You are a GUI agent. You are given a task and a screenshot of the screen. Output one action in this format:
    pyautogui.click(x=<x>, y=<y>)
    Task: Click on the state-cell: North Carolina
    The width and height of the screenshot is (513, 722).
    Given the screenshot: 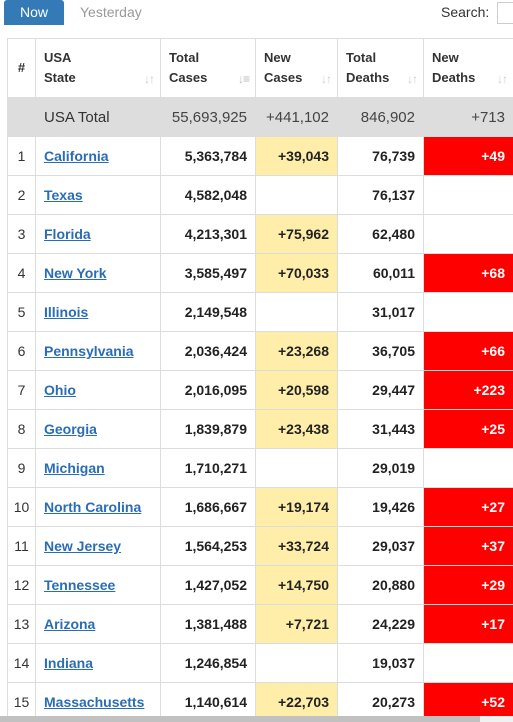 What is the action you would take?
    pyautogui.click(x=98, y=507)
    